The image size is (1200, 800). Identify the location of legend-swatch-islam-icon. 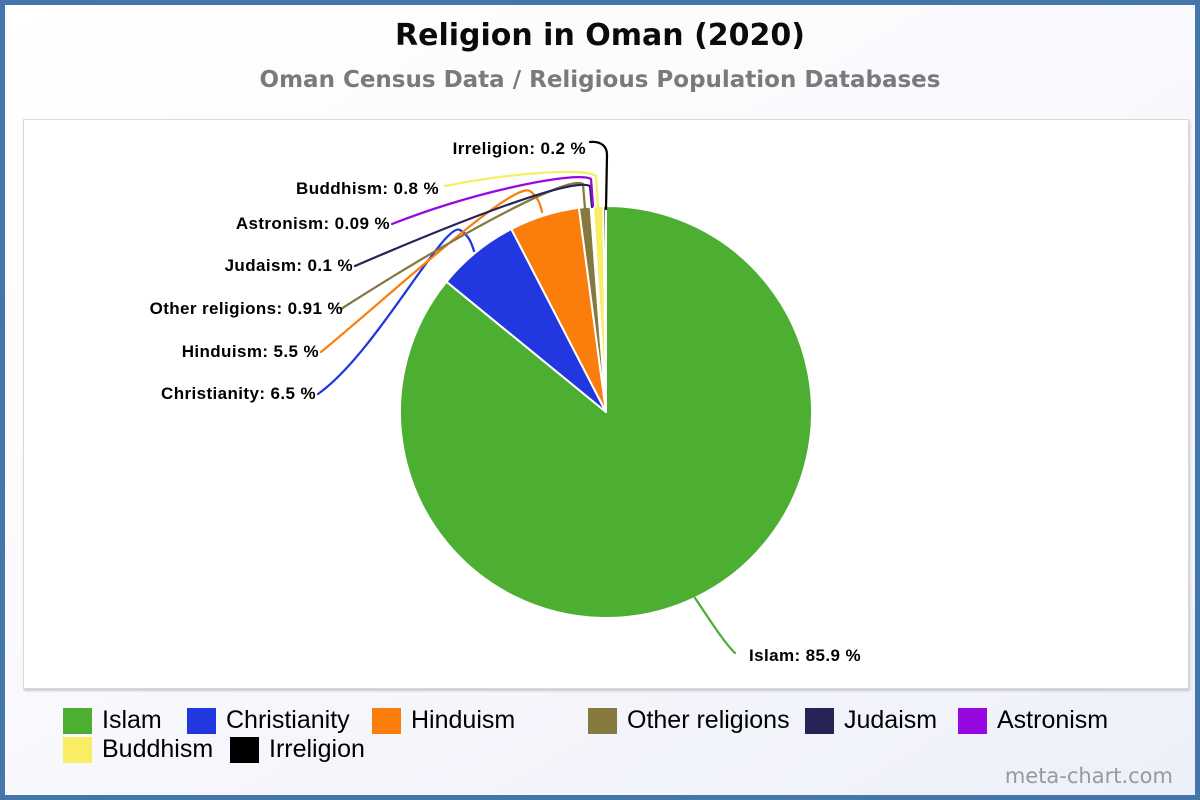
(77, 720).